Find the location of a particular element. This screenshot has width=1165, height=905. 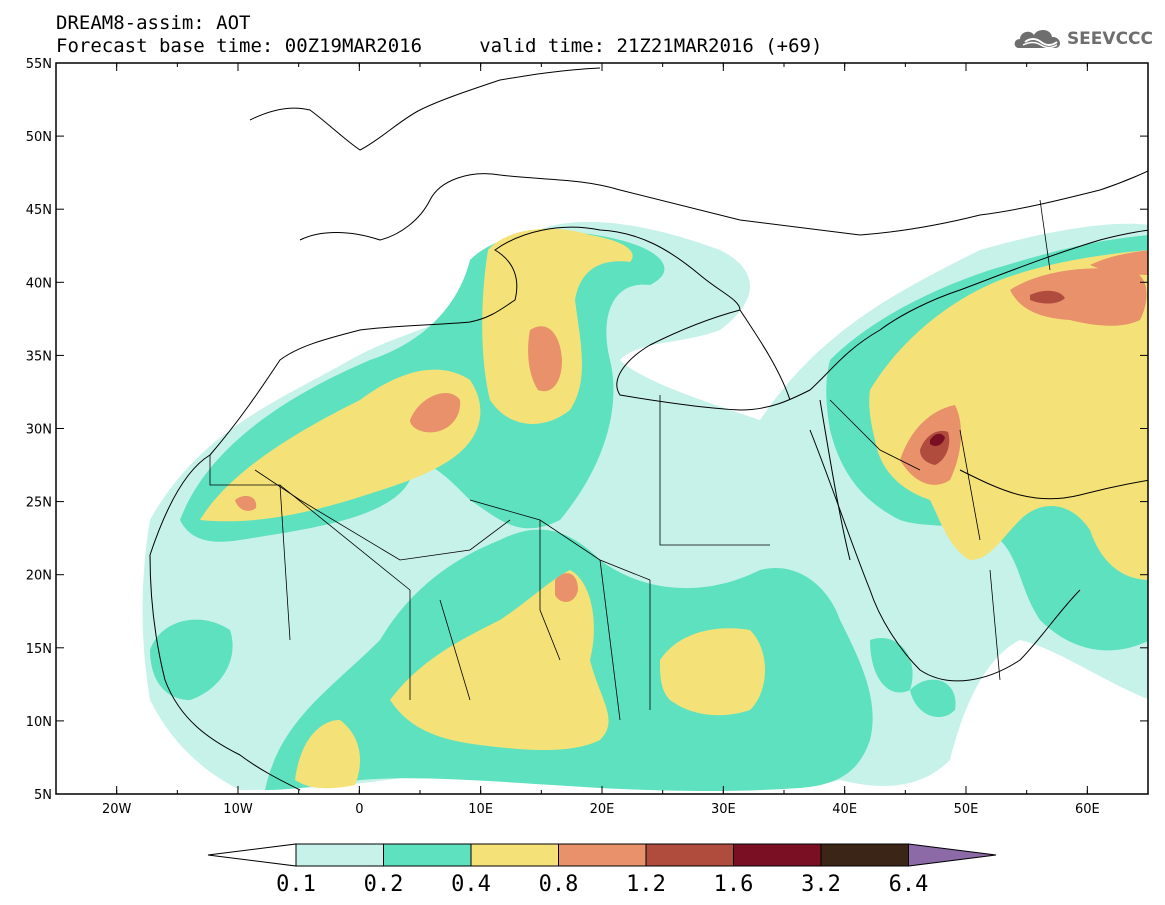

colorbar-label: 1.6 is located at coordinates (734, 884).